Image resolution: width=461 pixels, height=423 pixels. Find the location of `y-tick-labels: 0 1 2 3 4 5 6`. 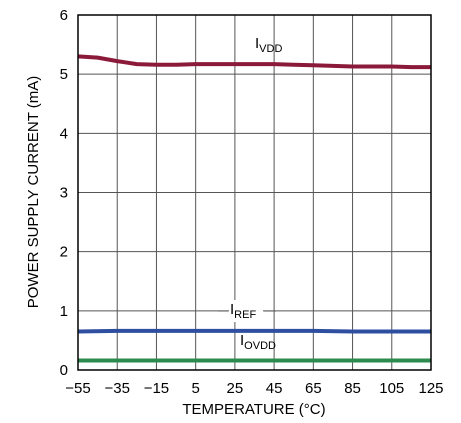

y-tick-labels: 0 1 2 3 4 5 6 is located at coordinates (64, 193).